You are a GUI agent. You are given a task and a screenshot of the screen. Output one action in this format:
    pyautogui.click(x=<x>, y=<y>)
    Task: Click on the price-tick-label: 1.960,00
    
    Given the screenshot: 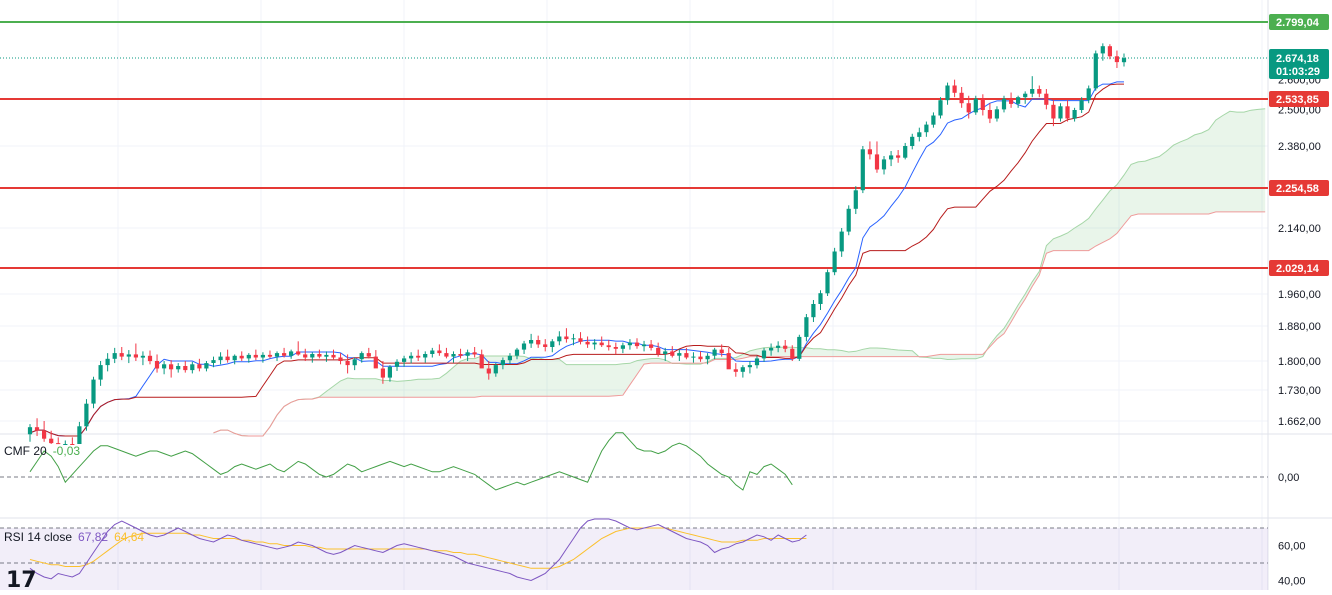 What is the action you would take?
    pyautogui.click(x=1299, y=295)
    